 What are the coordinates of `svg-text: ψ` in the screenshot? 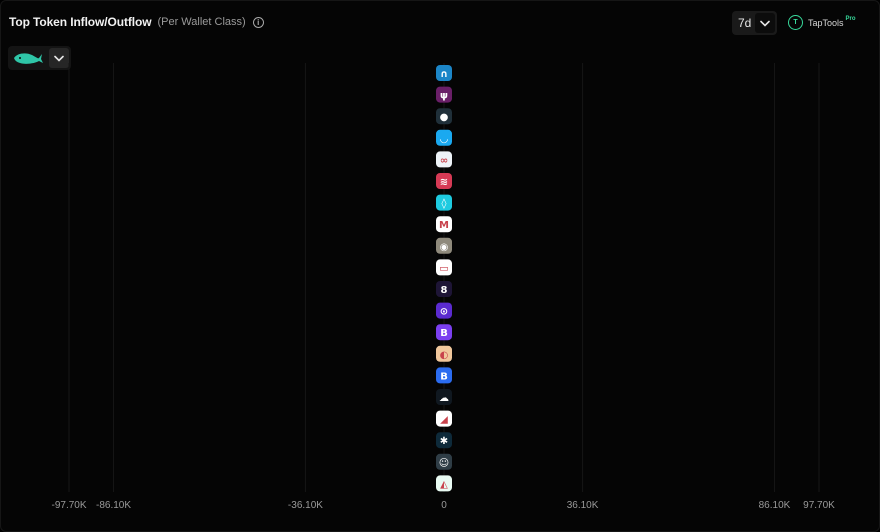 It's located at (444, 96).